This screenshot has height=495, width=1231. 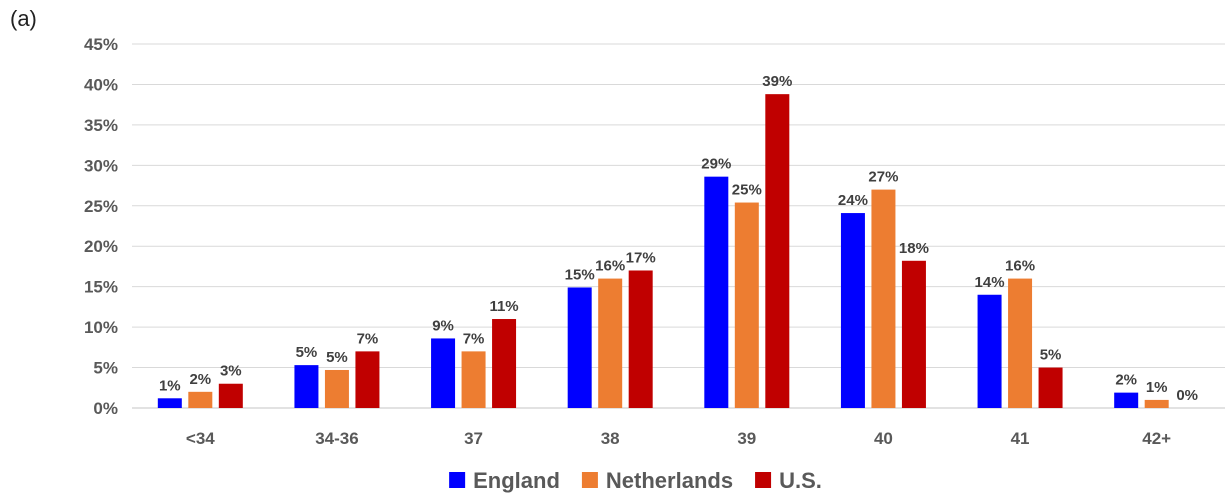 What do you see at coordinates (800, 480) in the screenshot?
I see `legend-label: U.S.` at bounding box center [800, 480].